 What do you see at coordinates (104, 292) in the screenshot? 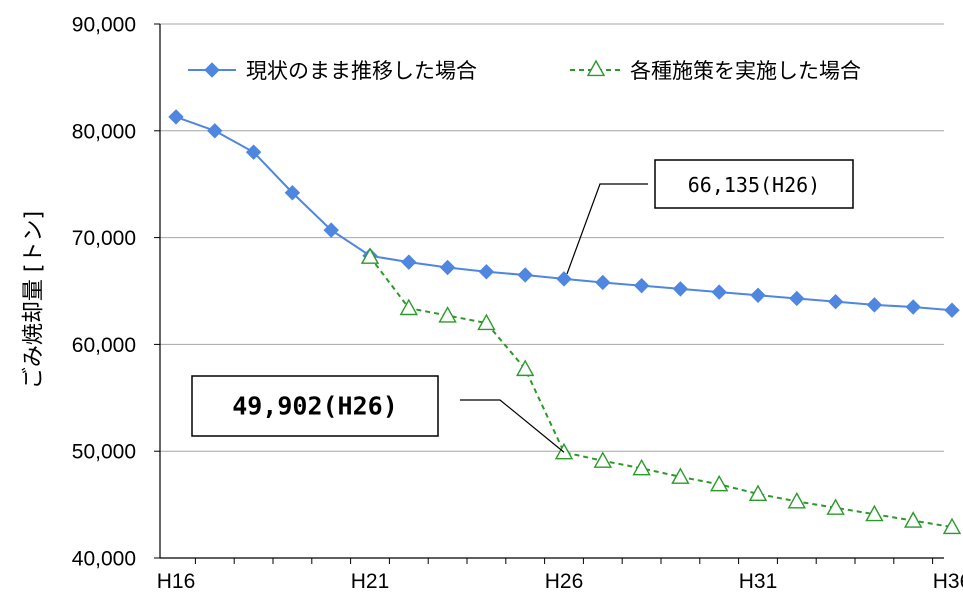
I see `y-tick-labels: 40,000 50,000 60,000 70,000 80,000 90,000` at bounding box center [104, 292].